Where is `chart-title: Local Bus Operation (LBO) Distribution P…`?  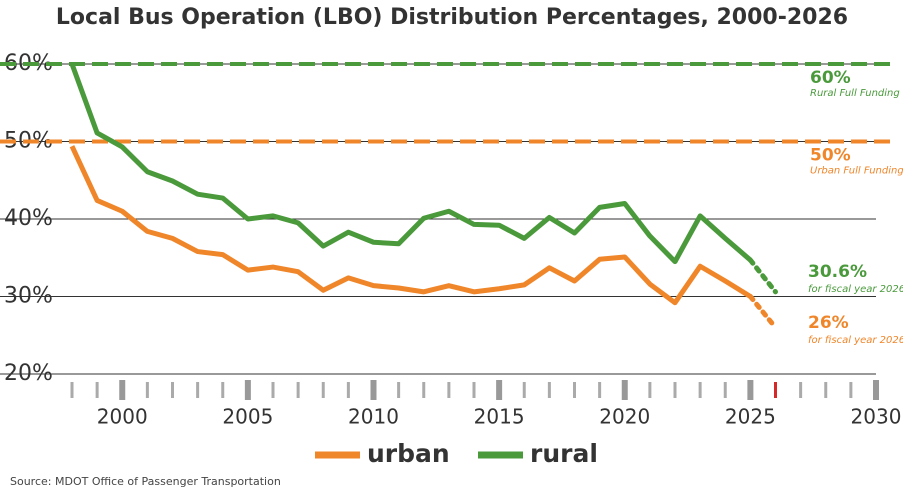
chart-title: Local Bus Operation (LBO) Distribution P… is located at coordinates (452, 17).